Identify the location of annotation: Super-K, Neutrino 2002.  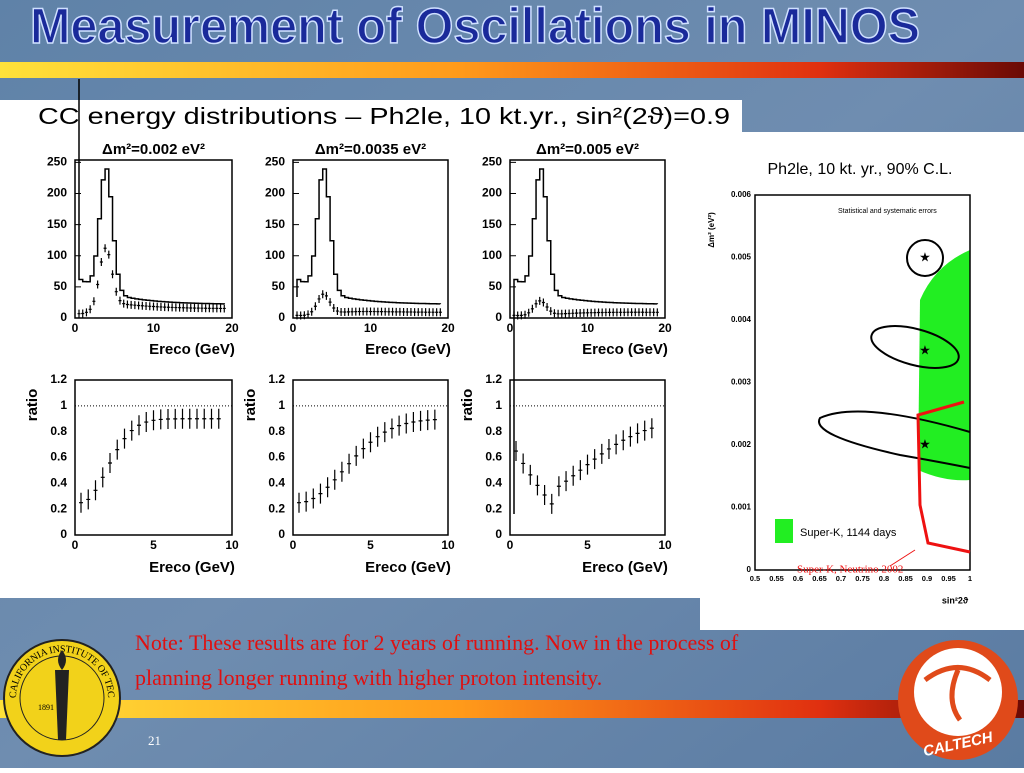
(850, 570).